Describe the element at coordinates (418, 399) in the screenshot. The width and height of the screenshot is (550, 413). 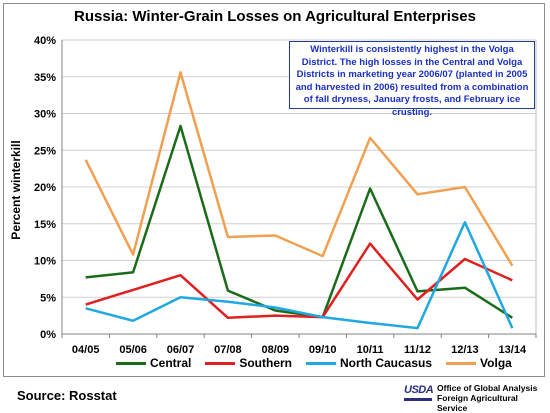
I see `usda-logo-underline` at that location.